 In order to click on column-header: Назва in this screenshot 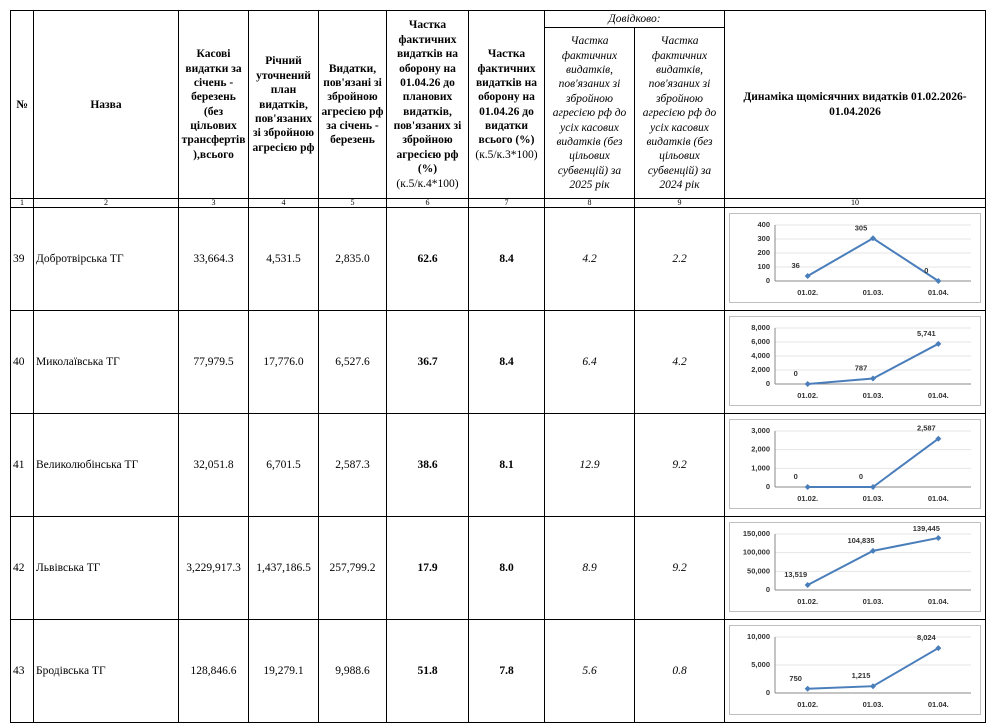, I will do `click(106, 104)`.